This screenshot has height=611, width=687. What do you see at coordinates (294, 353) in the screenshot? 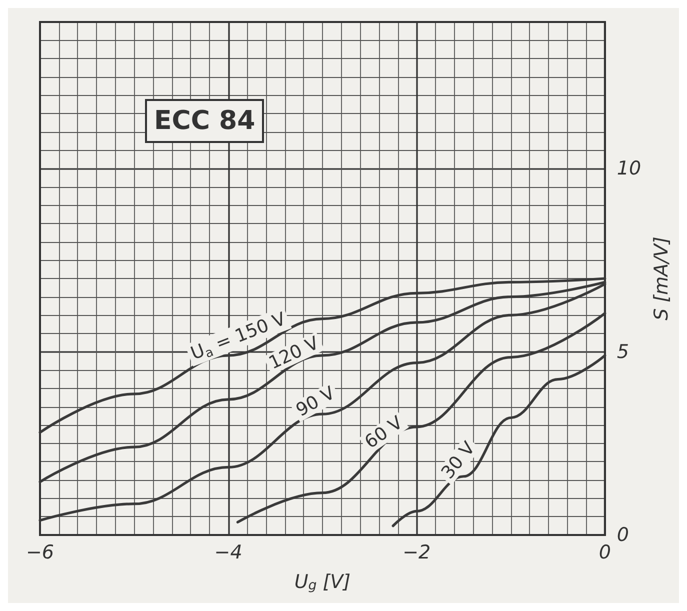
I see `text: 120 V` at bounding box center [294, 353].